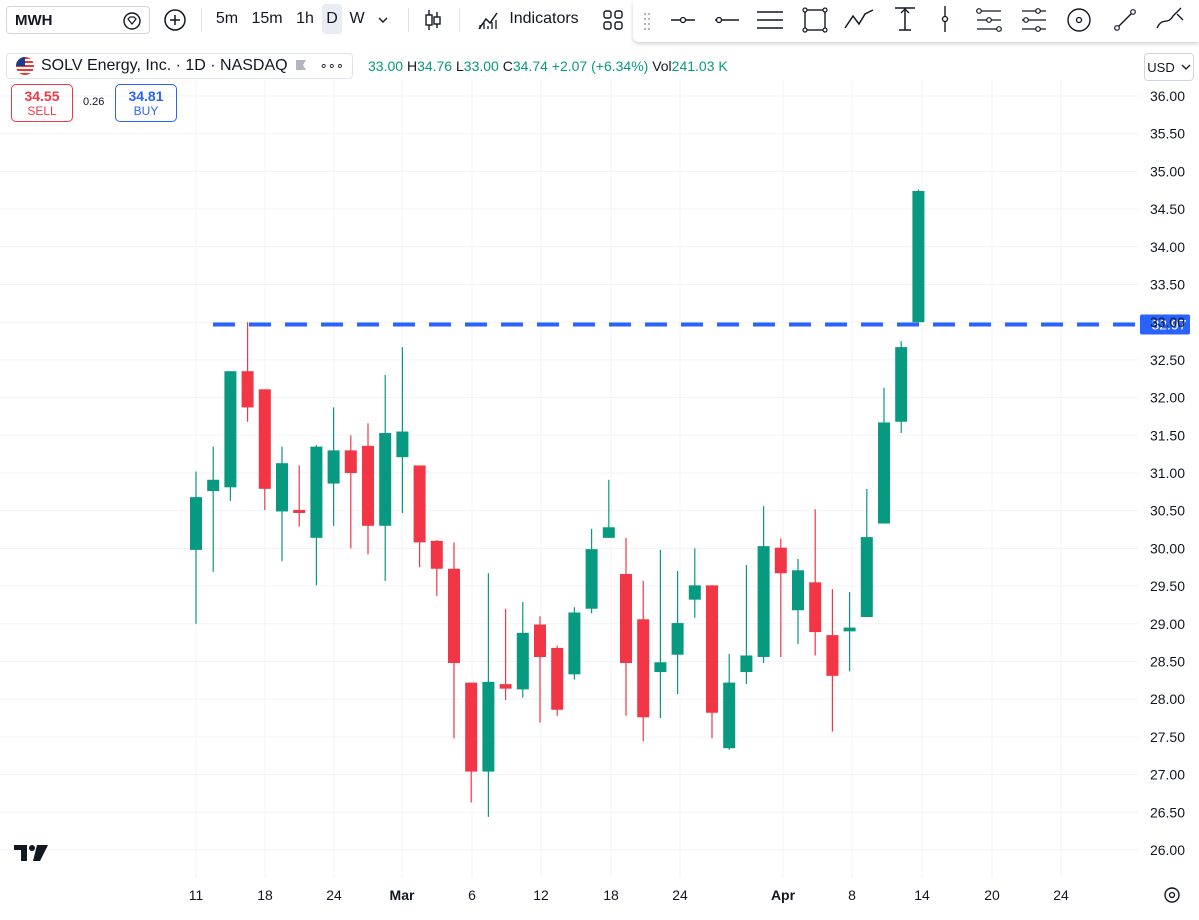 This screenshot has height=920, width=1199. What do you see at coordinates (1167, 171) in the screenshot?
I see `price-tick-label: 35.00` at bounding box center [1167, 171].